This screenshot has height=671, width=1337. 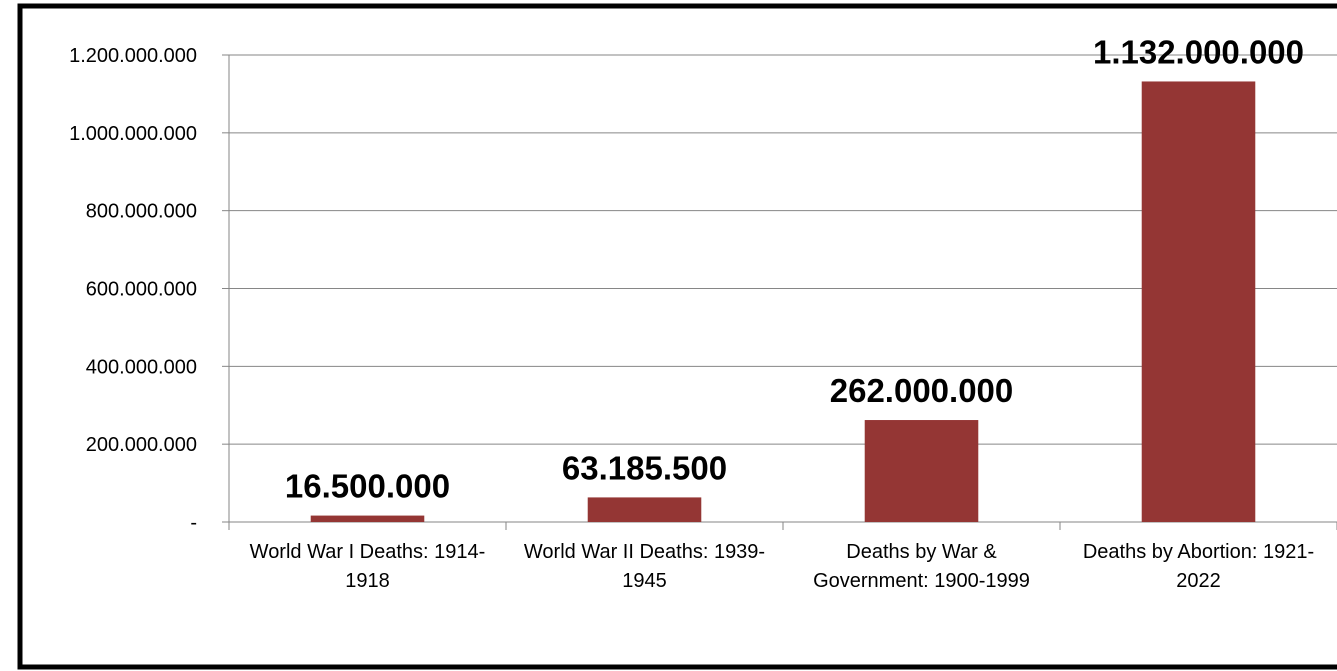 What do you see at coordinates (921, 566) in the screenshot?
I see `x-tick-label: Deaths by War & Government: 1900-1999` at bounding box center [921, 566].